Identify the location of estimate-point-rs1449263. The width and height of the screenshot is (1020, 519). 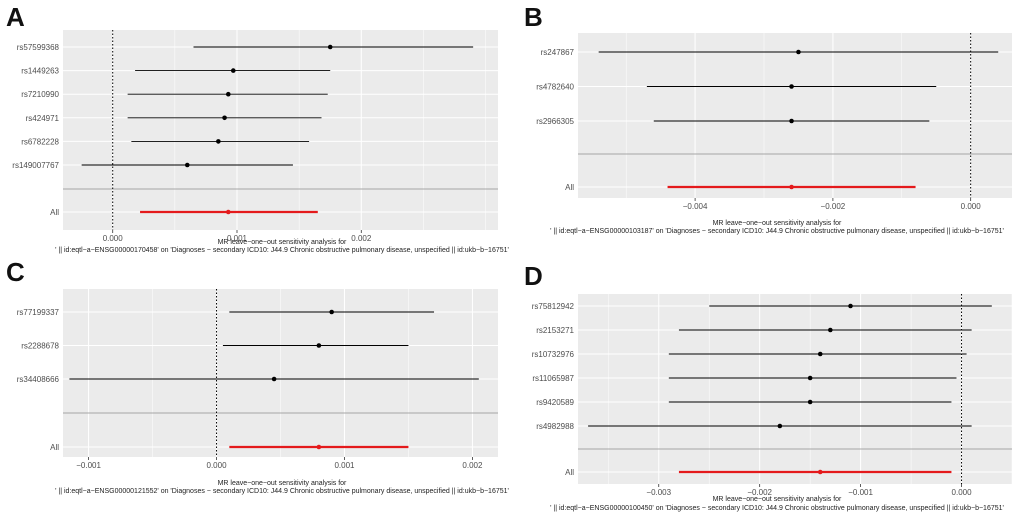
(233, 70).